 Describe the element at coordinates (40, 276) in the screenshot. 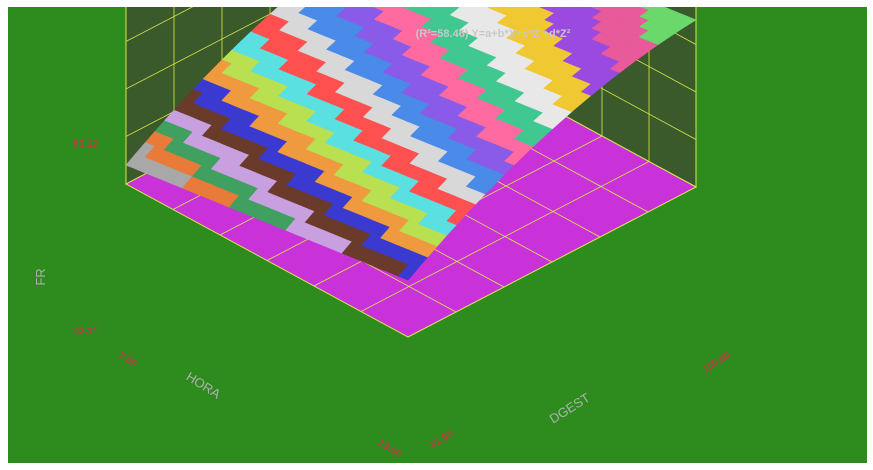

I see `z-axis-label: FR` at that location.